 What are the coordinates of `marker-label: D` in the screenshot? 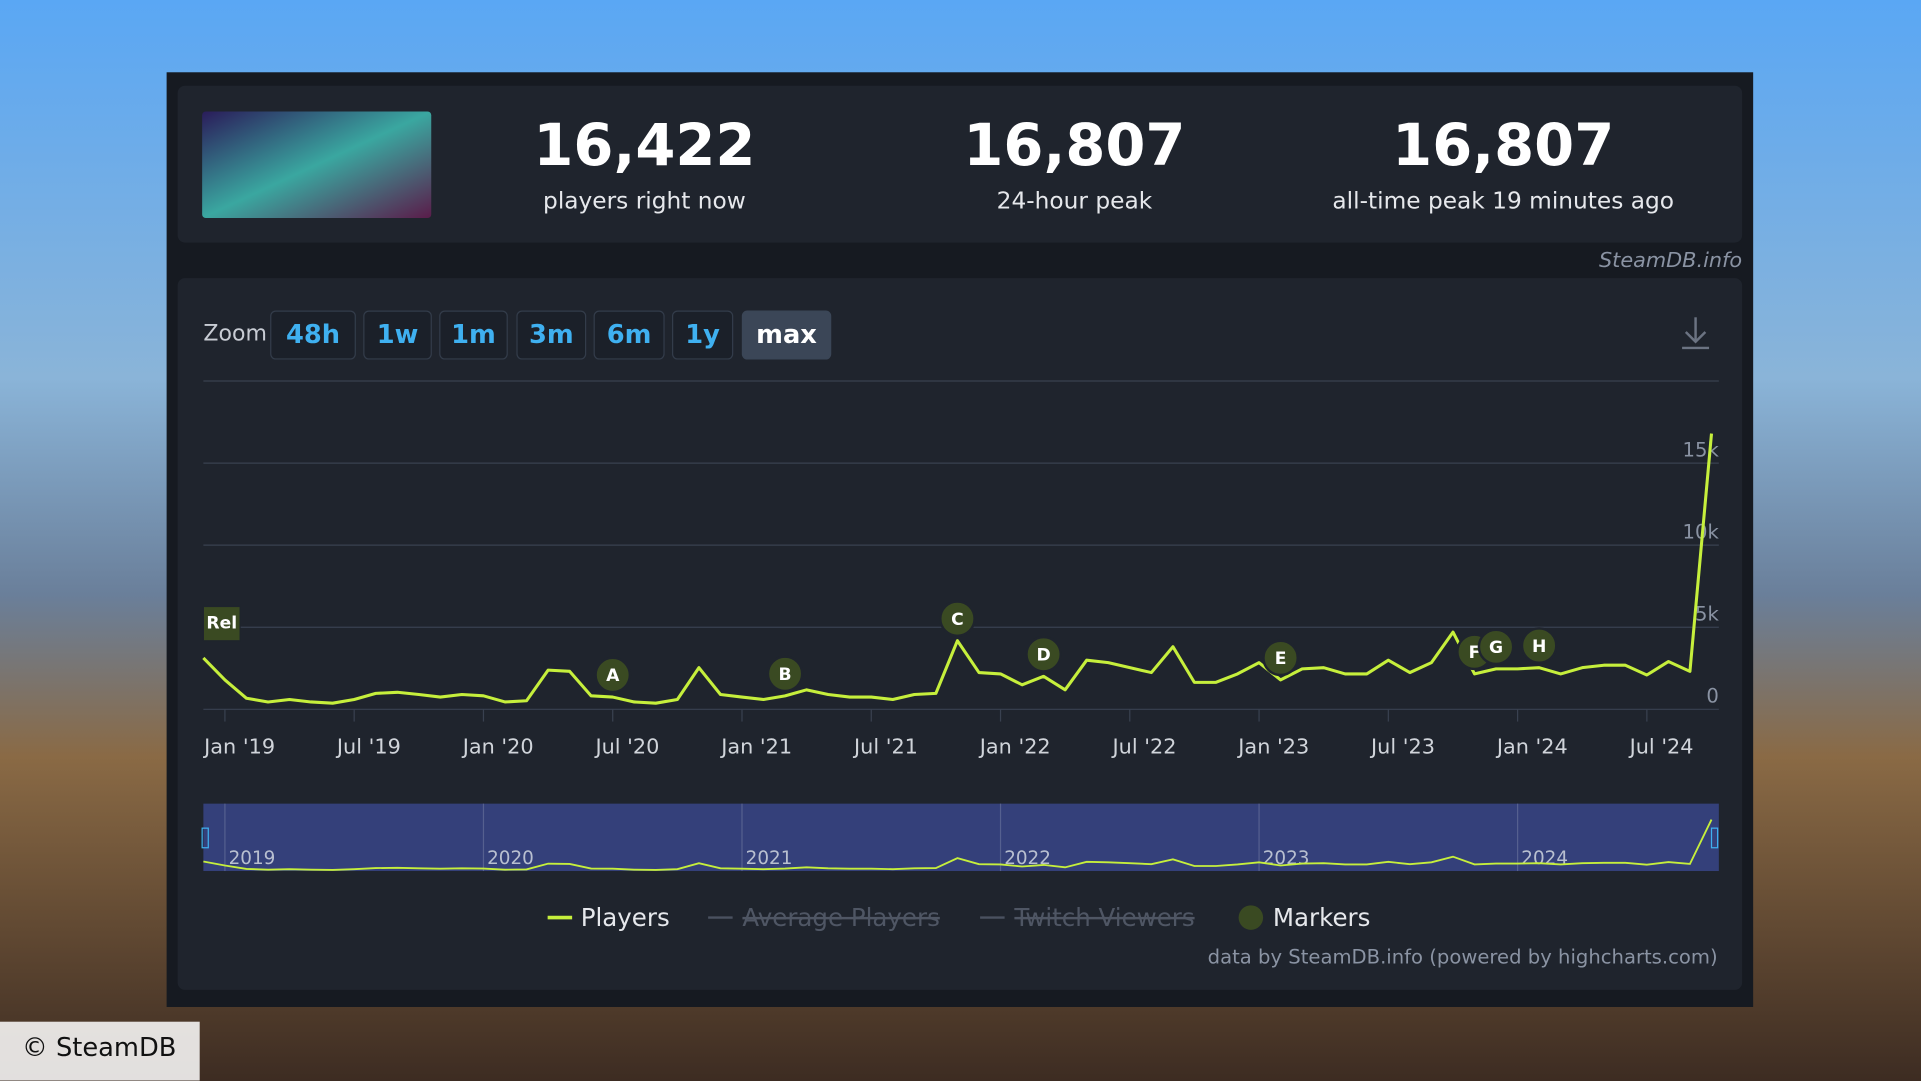 It's located at (1043, 655).